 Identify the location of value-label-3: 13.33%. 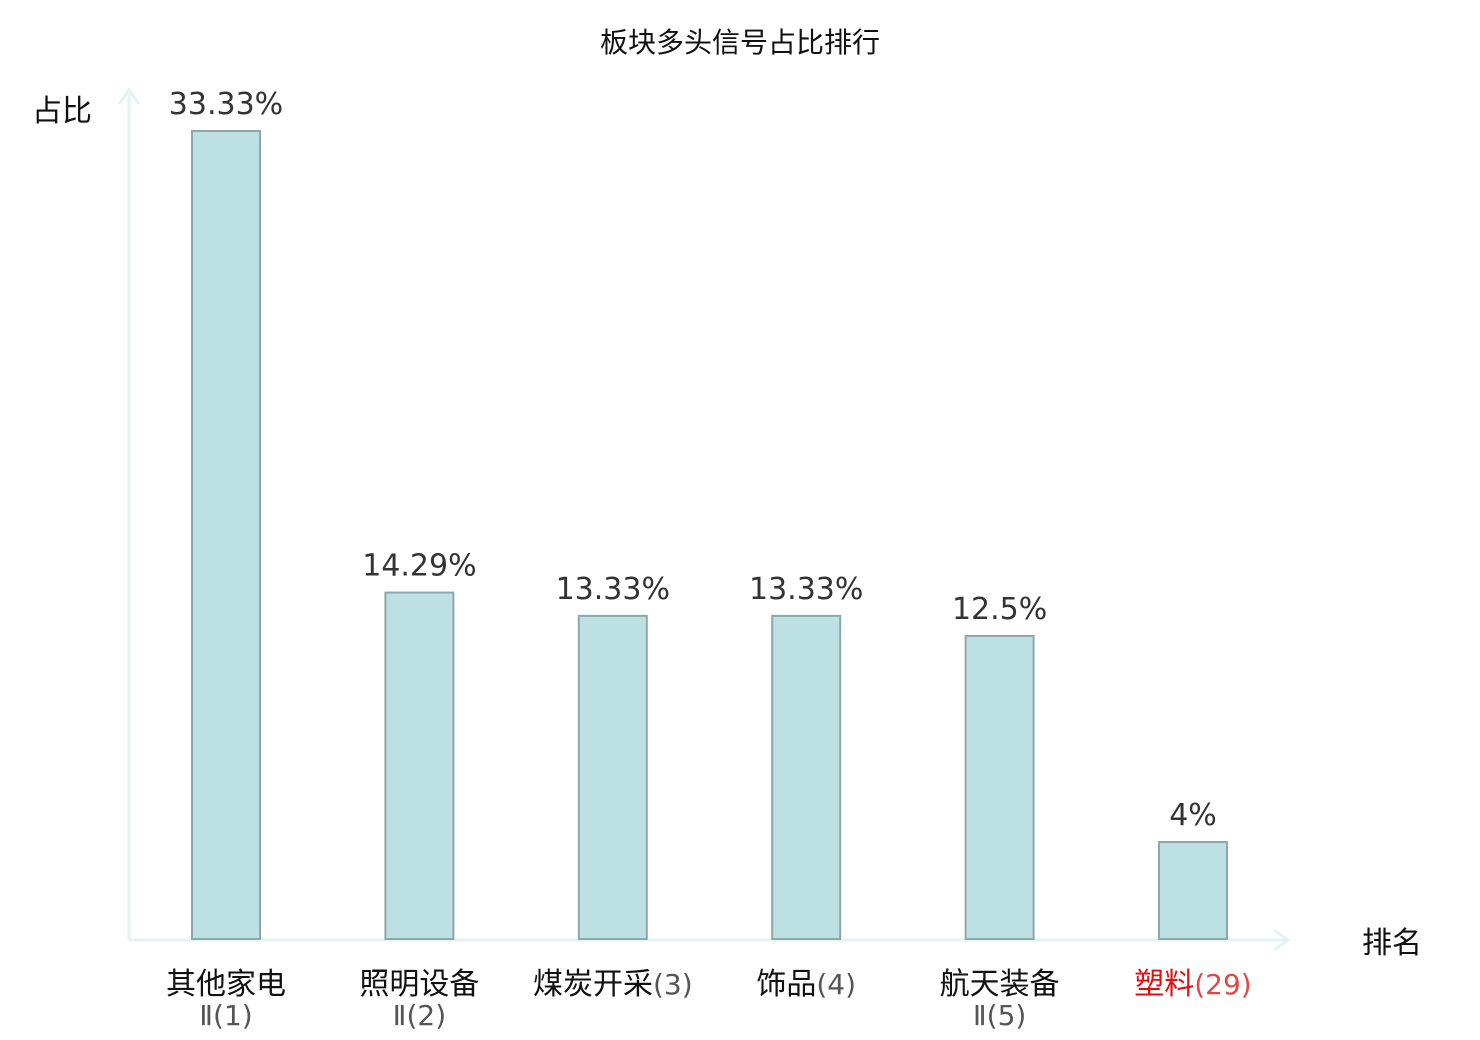
(613, 589).